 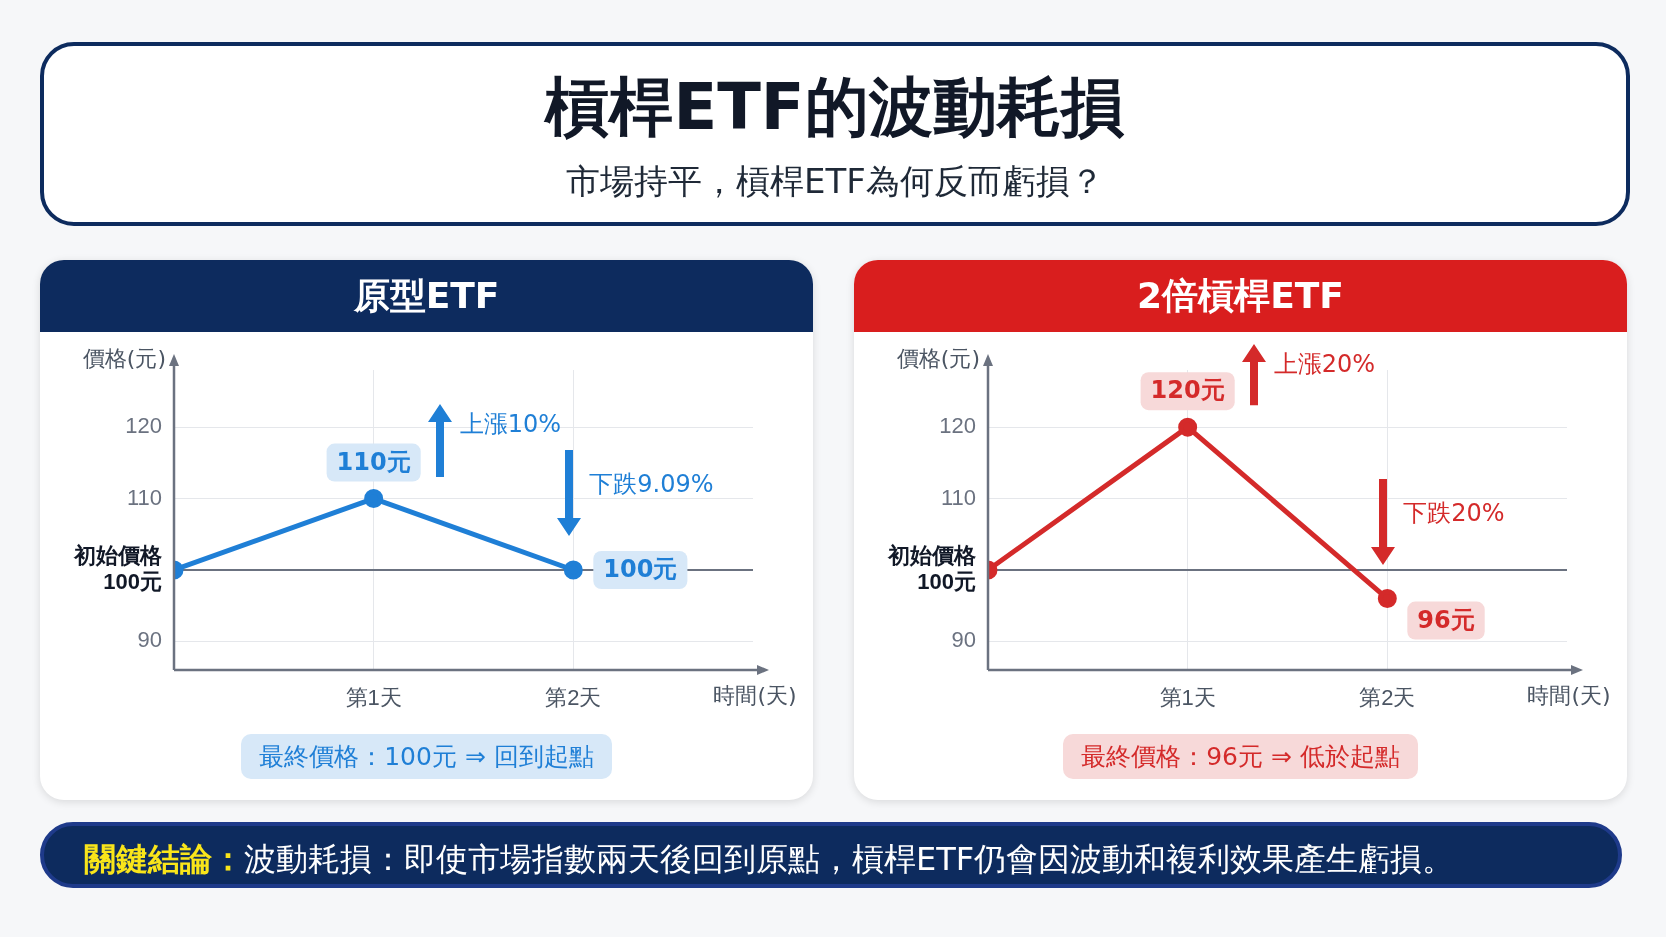 I want to click on annotation: 下跌9.09%, so click(x=651, y=484).